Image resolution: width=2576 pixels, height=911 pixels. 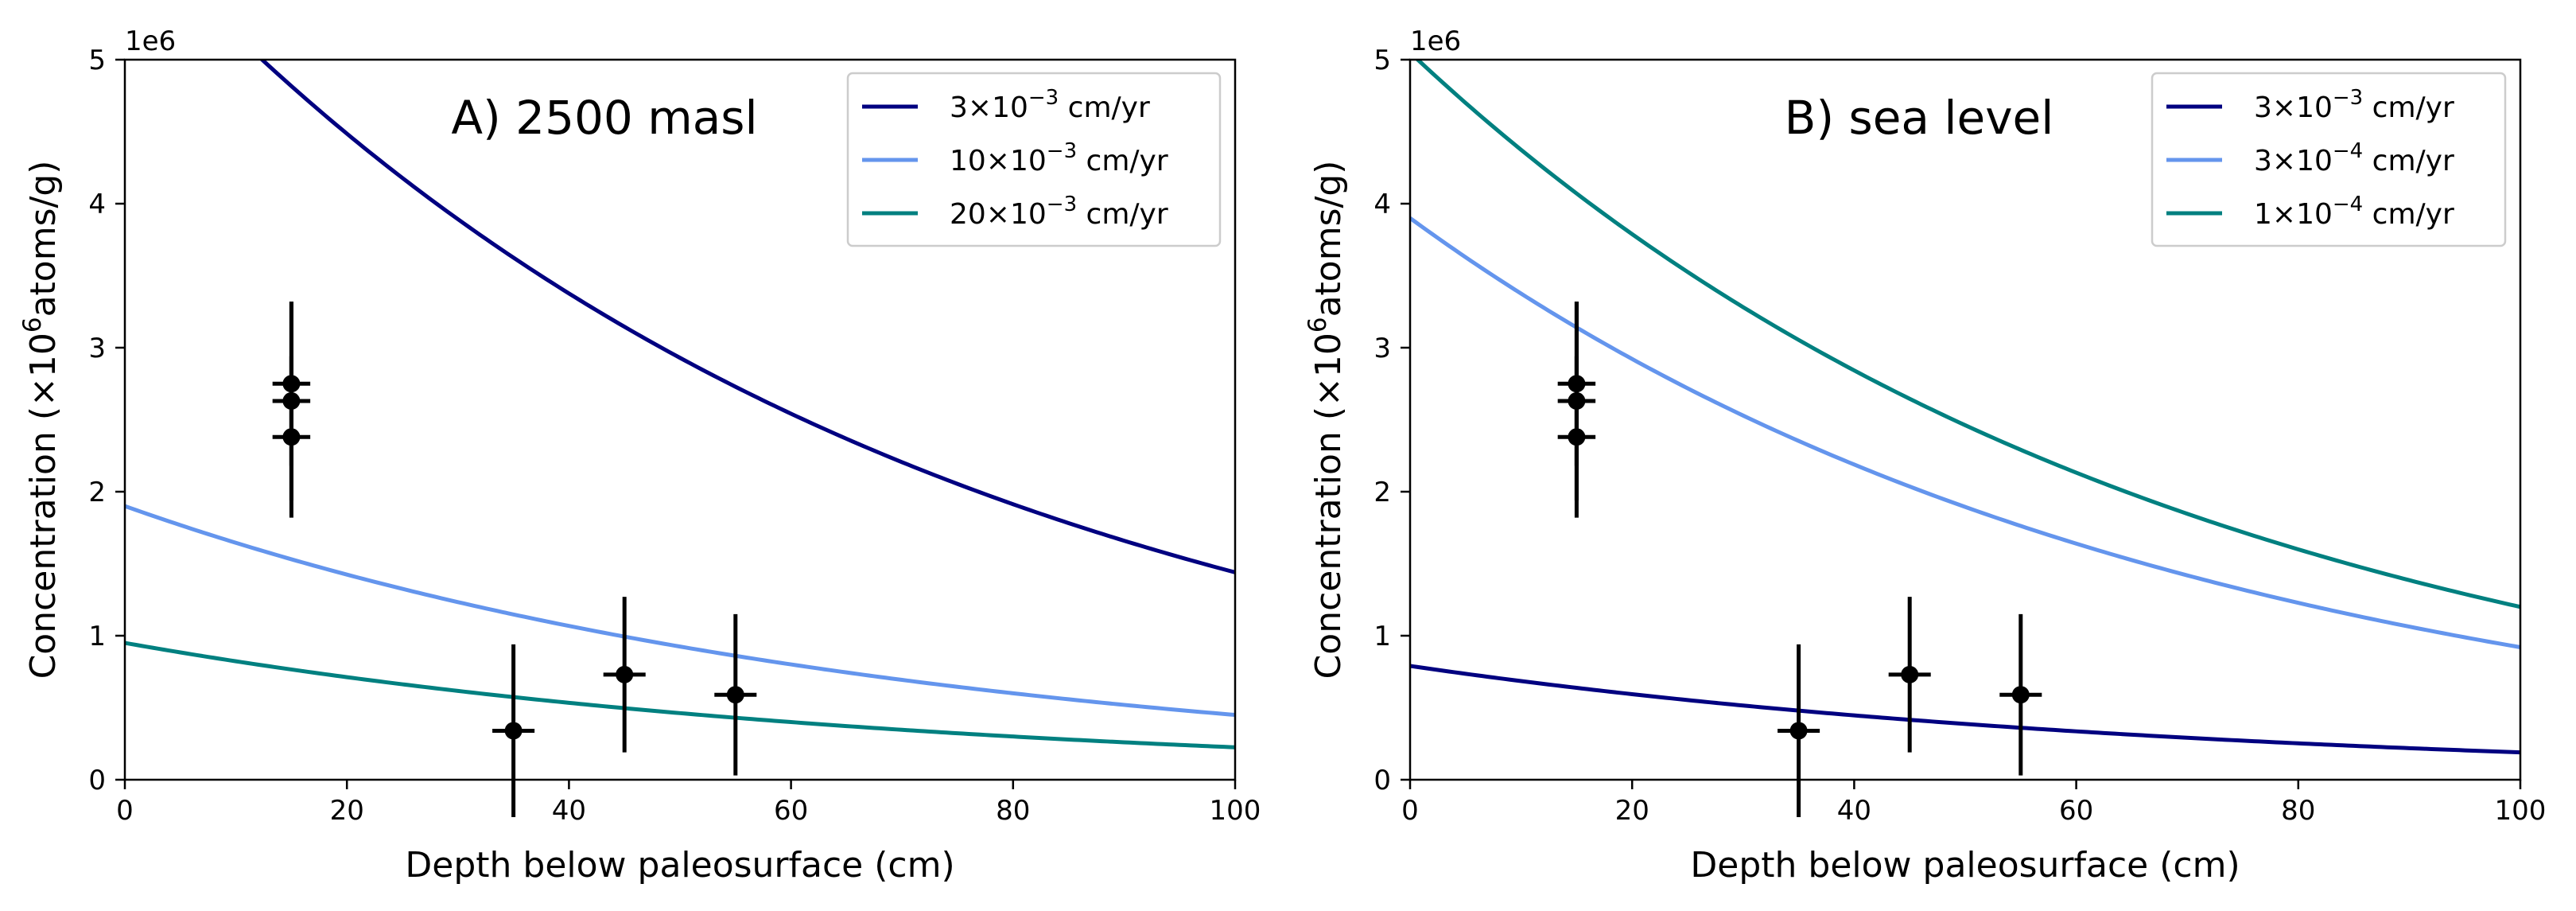 I want to click on panel-title: B) sea level, so click(x=1919, y=118).